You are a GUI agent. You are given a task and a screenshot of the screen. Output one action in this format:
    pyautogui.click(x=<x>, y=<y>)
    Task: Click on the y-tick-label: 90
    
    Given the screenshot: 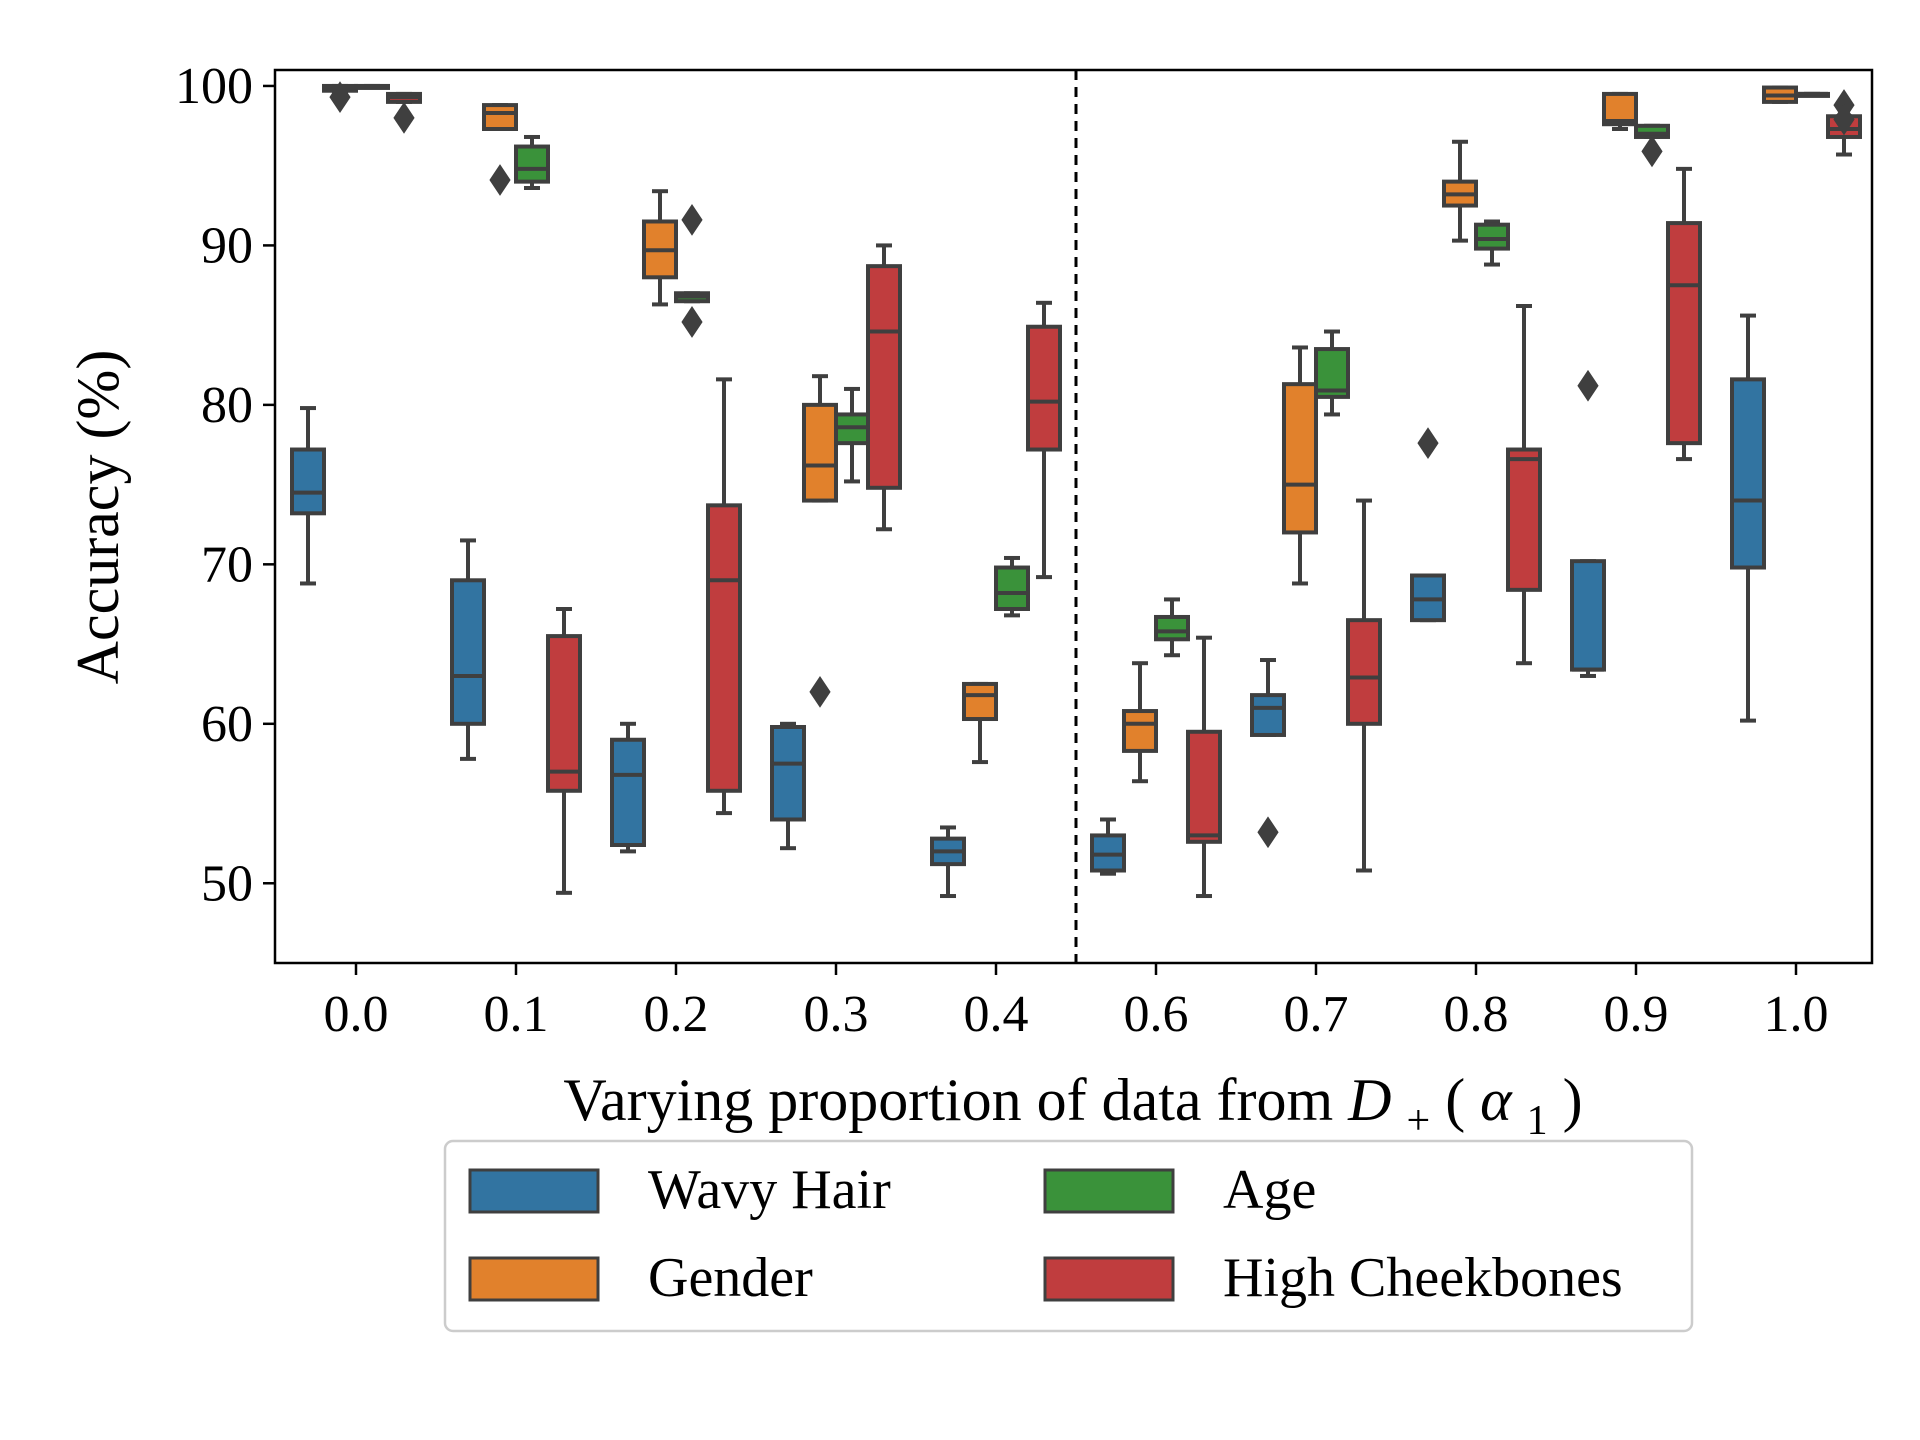 What is the action you would take?
    pyautogui.click(x=227, y=245)
    